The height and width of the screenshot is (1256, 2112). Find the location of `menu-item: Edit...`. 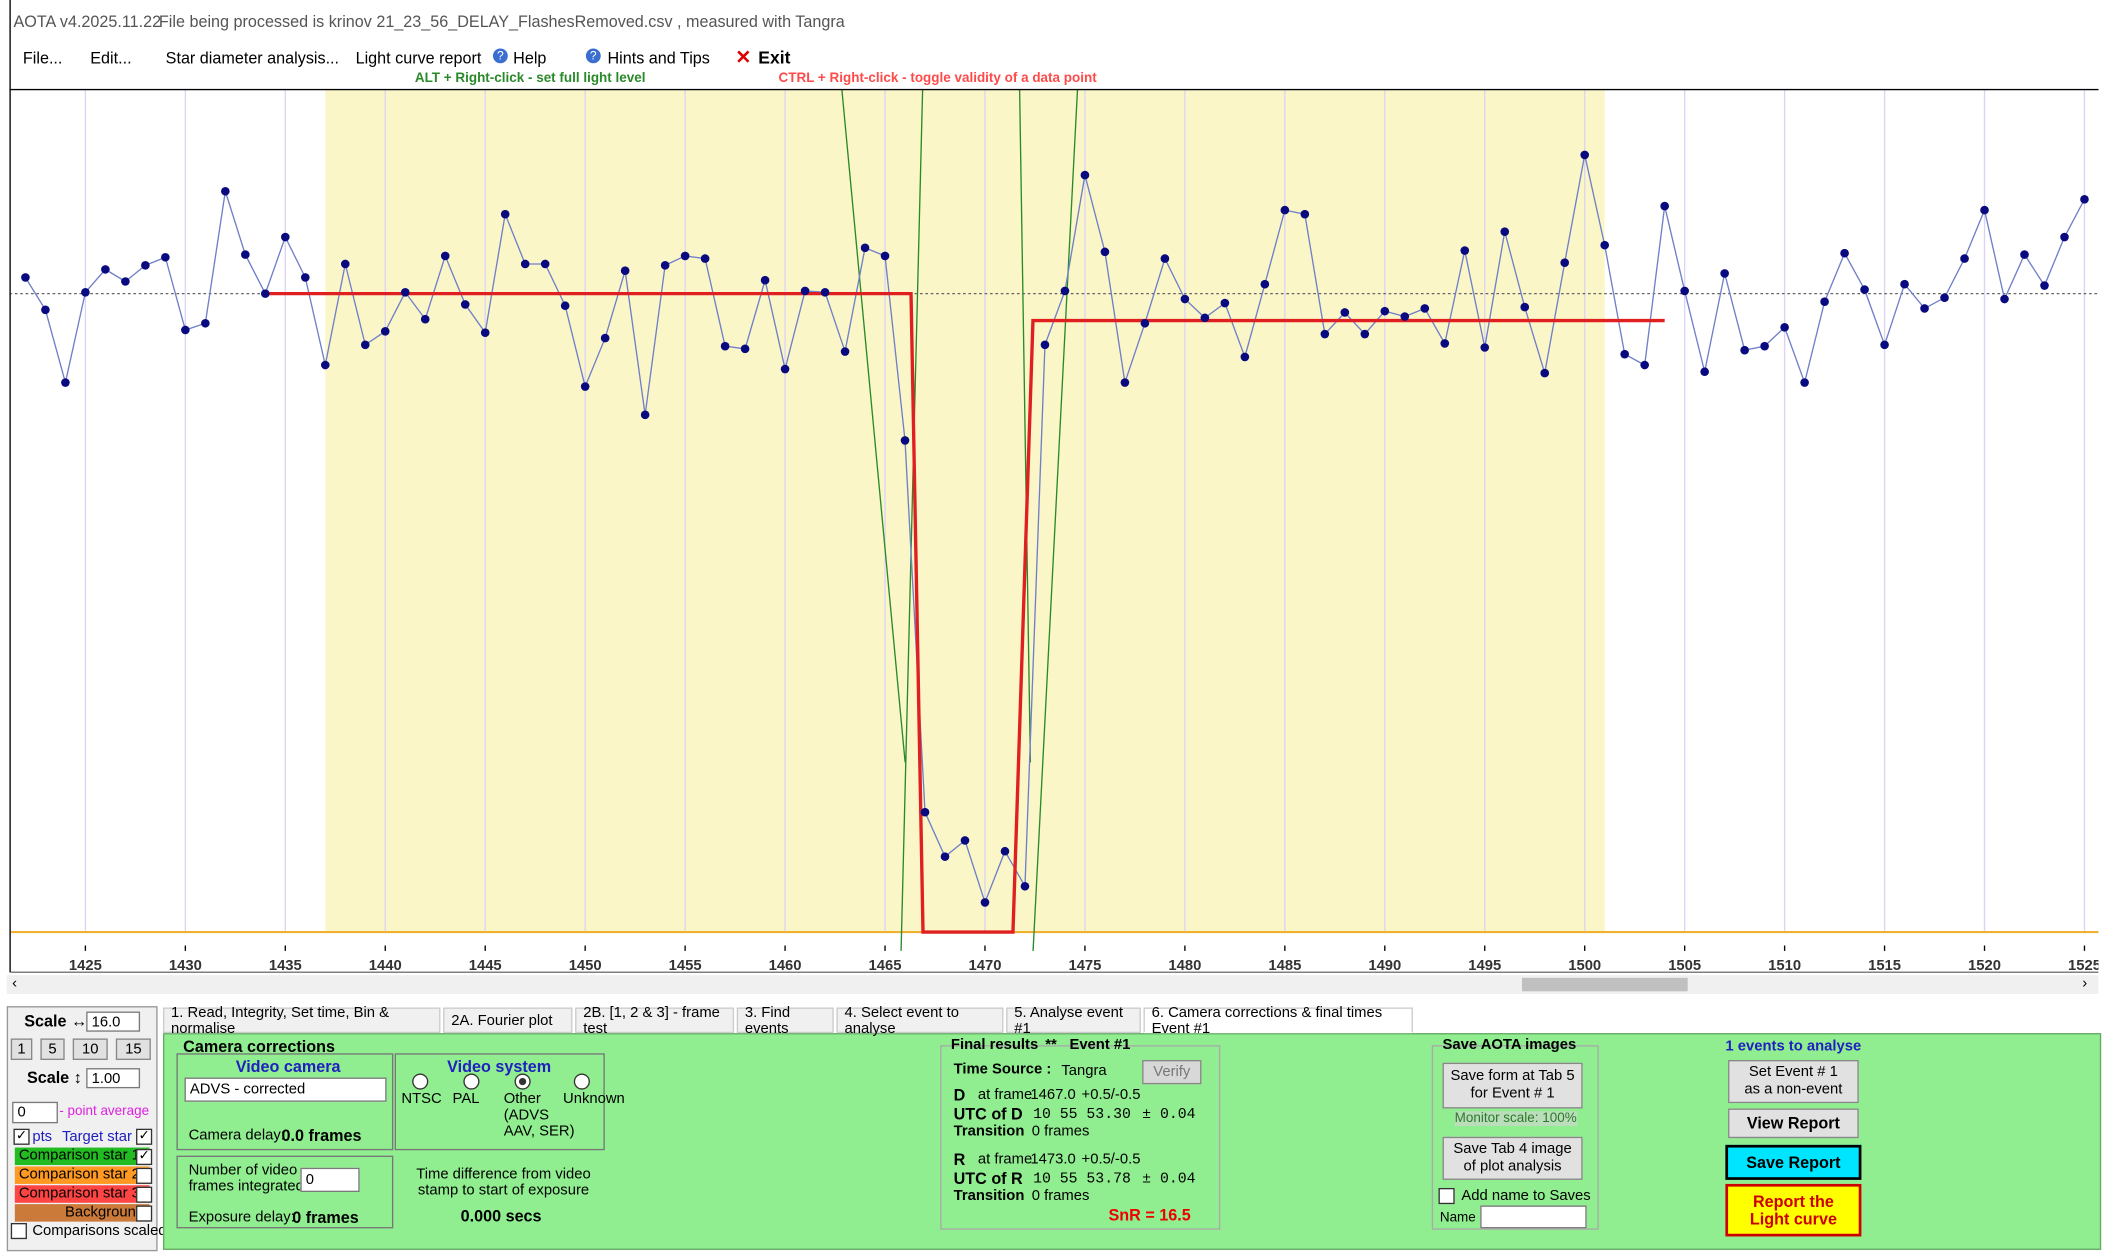

menu-item: Edit... is located at coordinates (111, 58).